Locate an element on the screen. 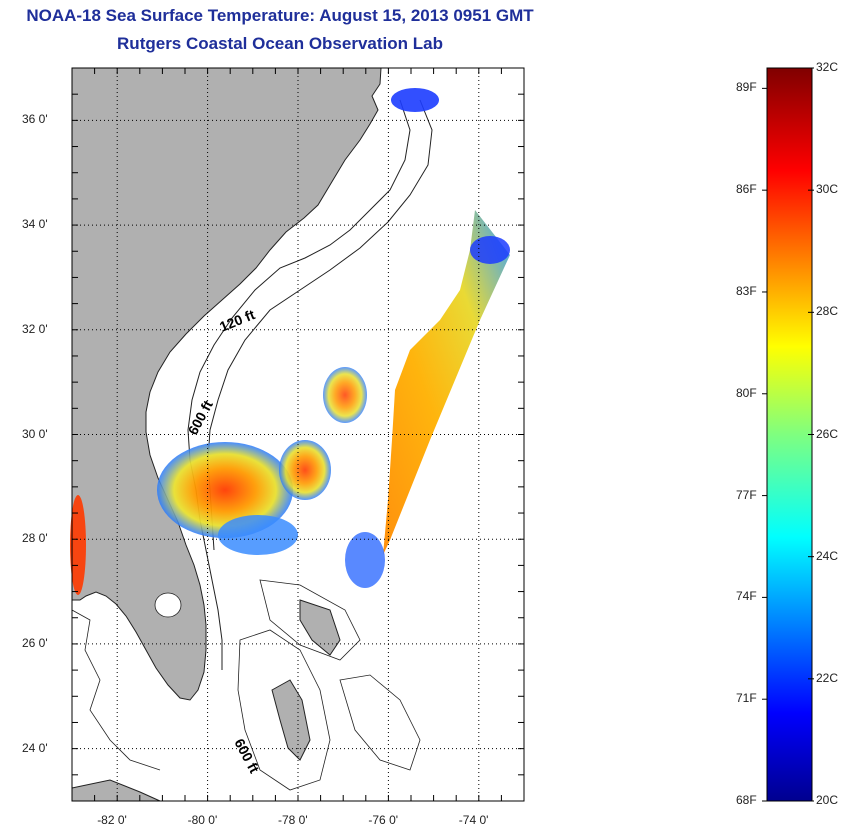  colorbar-celsius-label: 20C is located at coordinates (827, 800).